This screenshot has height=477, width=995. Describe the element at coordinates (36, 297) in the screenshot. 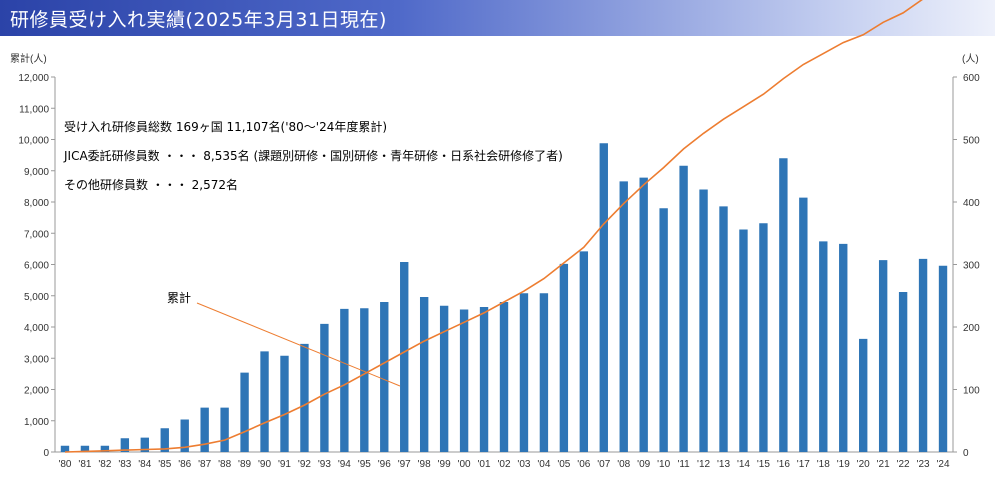

I see `left-tick-label: 5,000` at that location.